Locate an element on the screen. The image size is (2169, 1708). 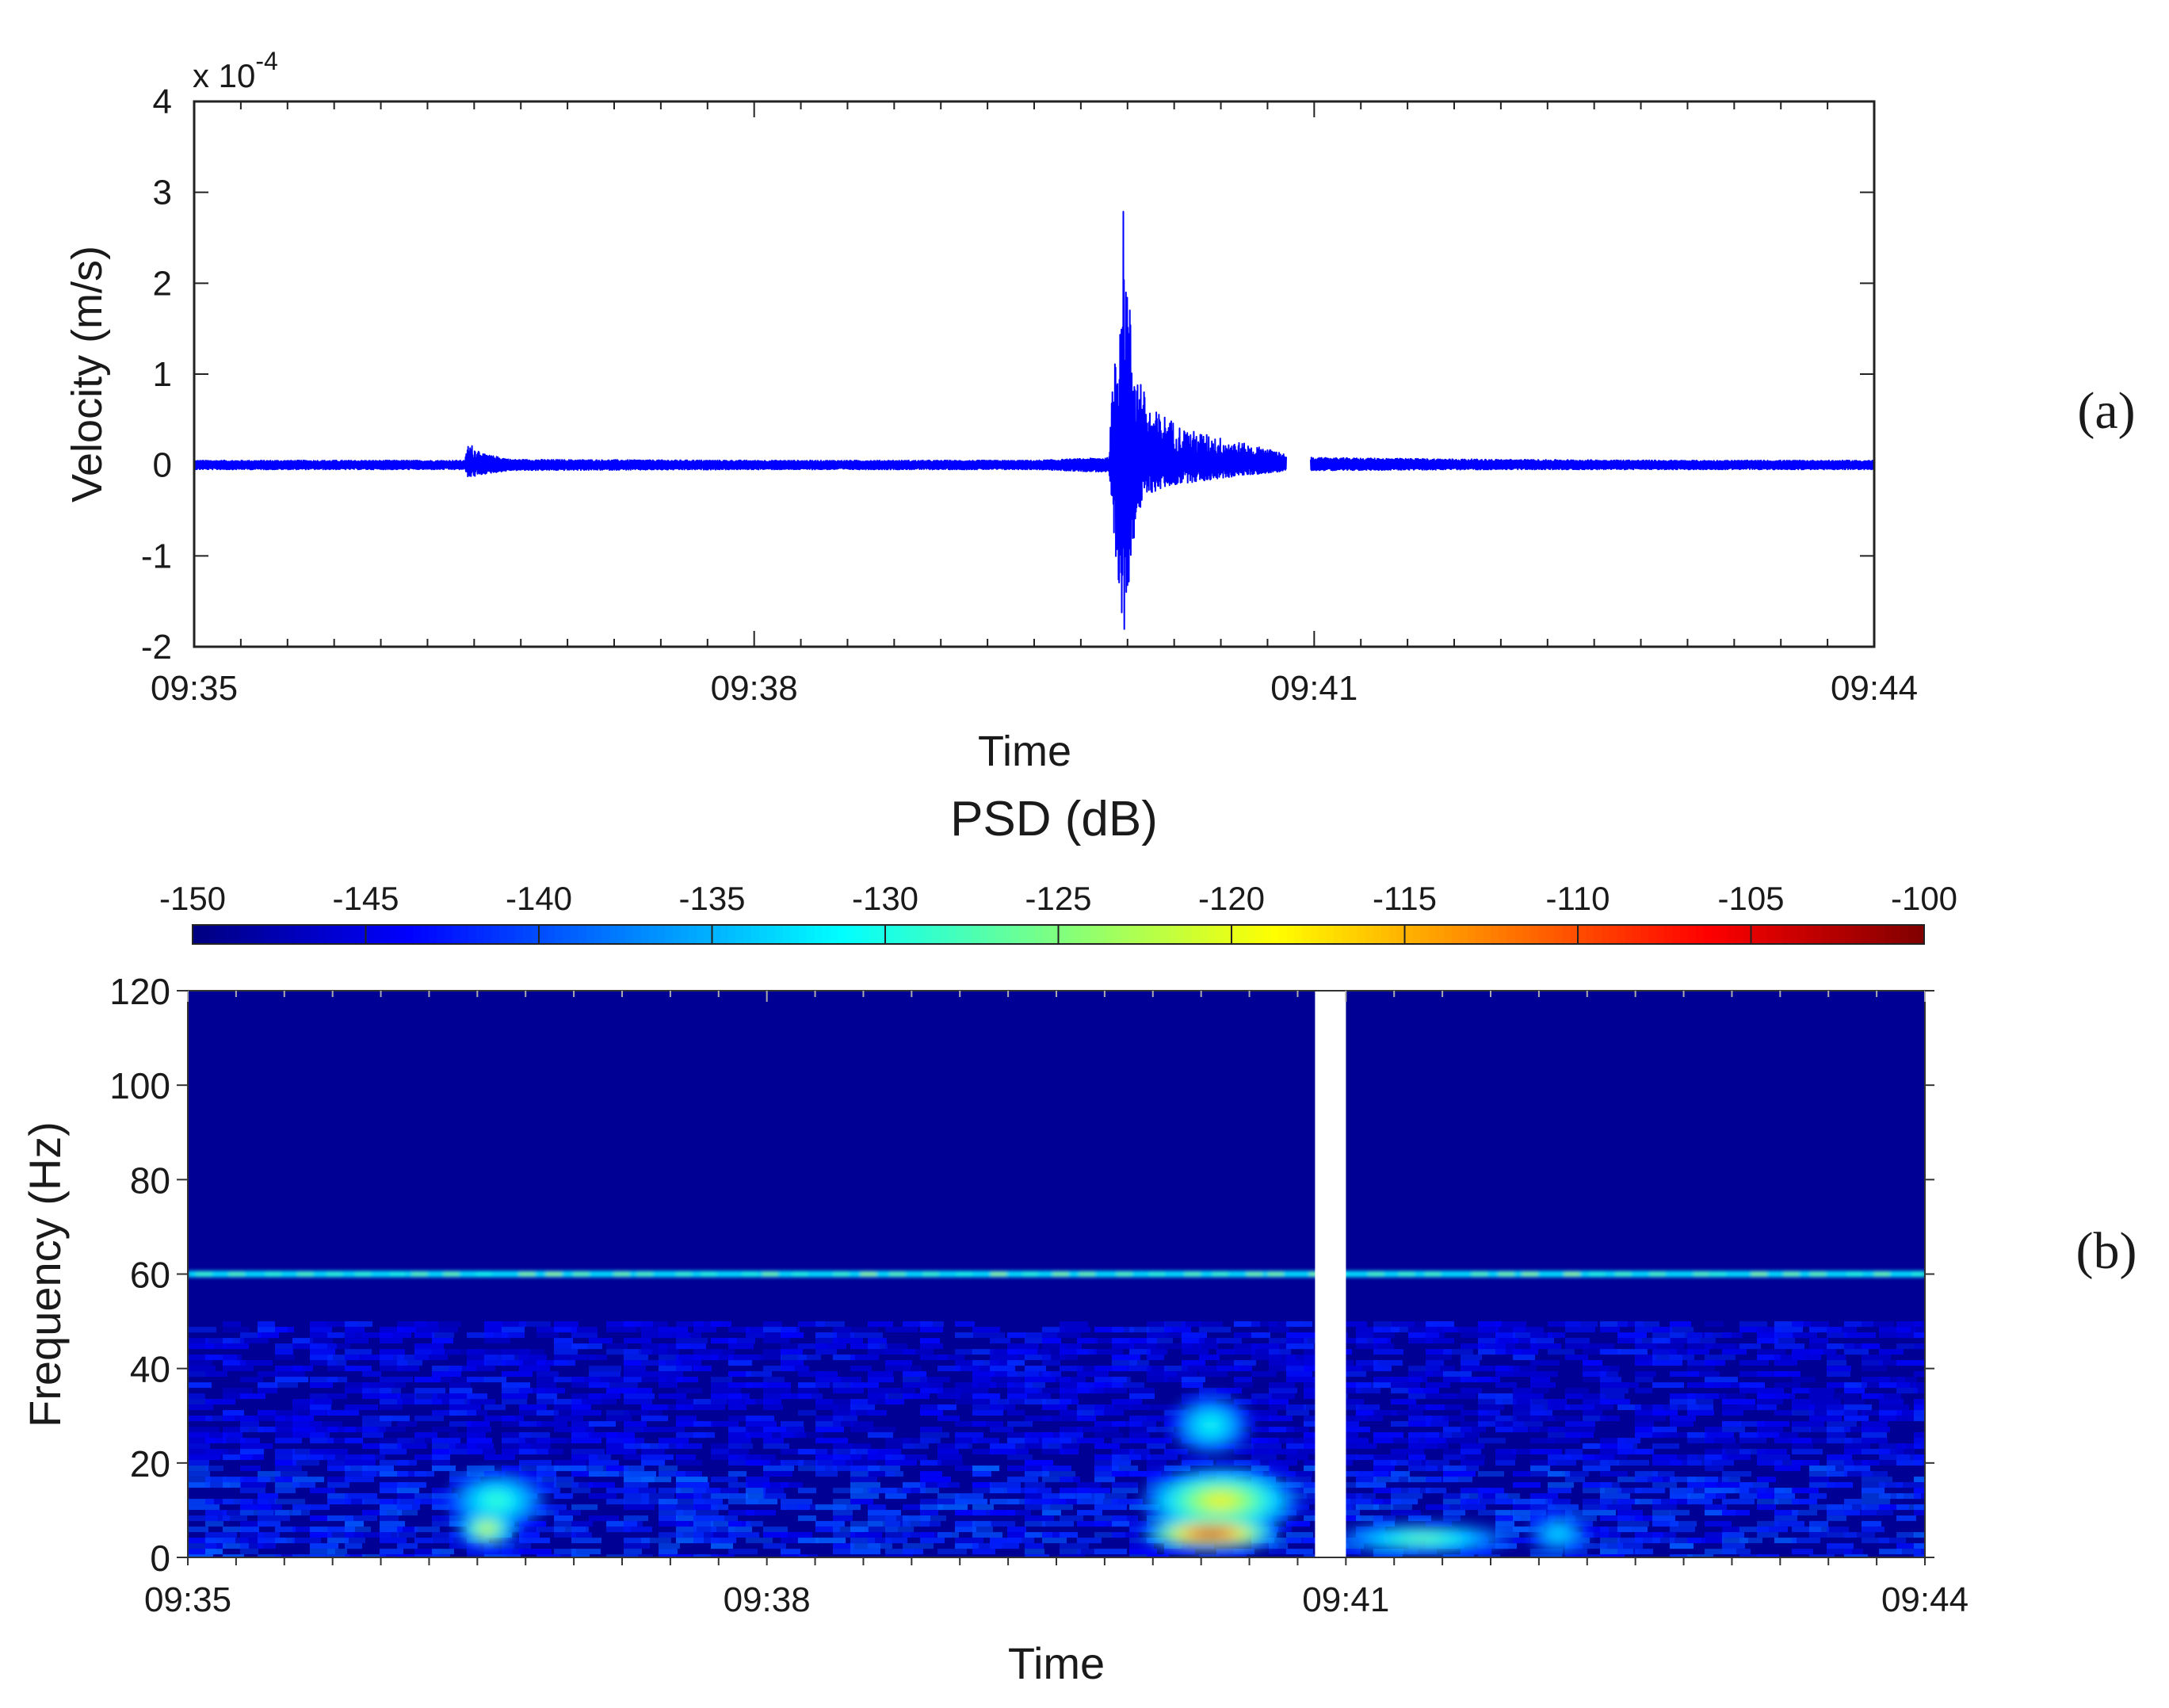
spectrogram-data-gap is located at coordinates (1330, 1274).